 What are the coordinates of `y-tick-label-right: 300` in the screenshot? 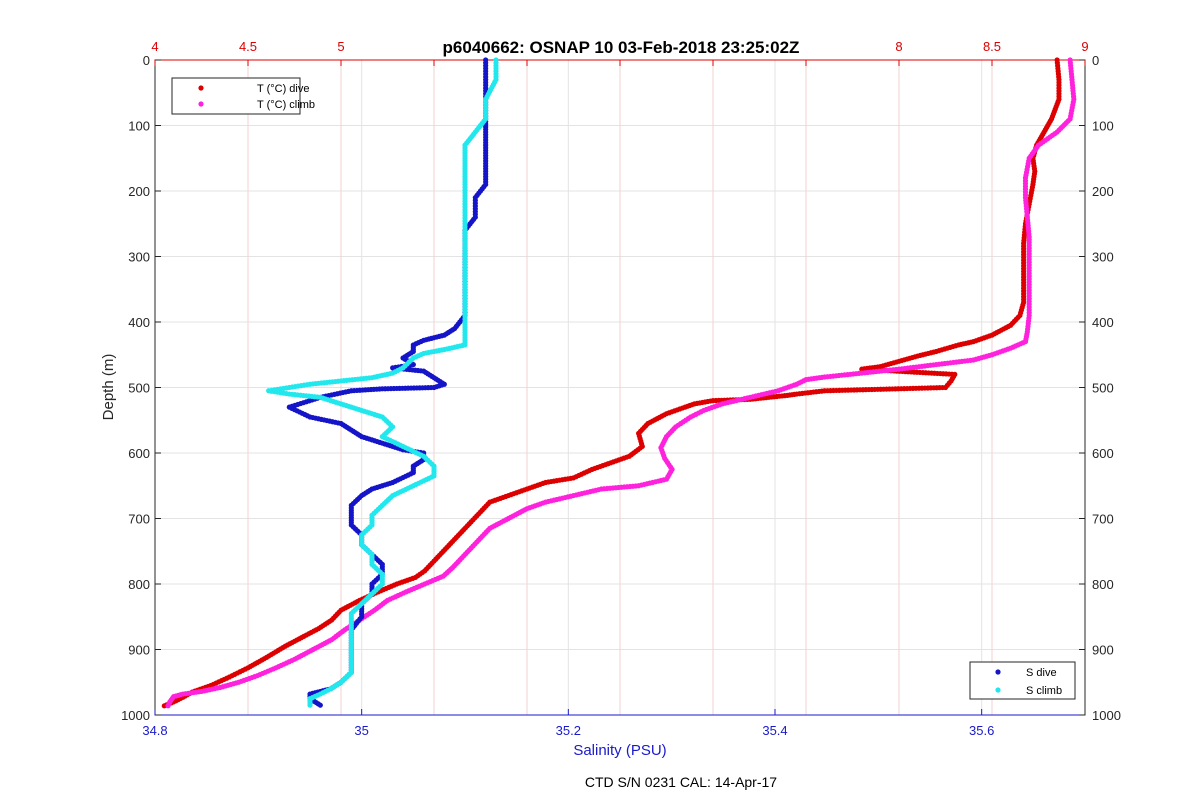 It's located at (1103, 257).